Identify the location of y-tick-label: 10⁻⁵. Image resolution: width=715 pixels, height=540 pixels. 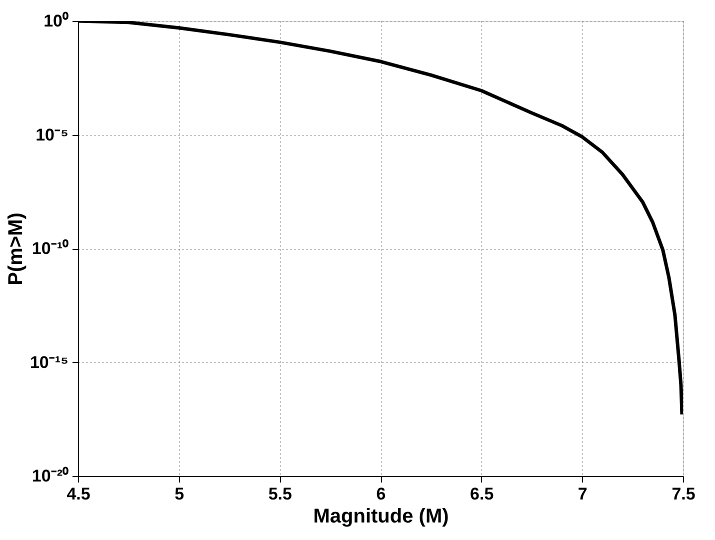
(52, 134).